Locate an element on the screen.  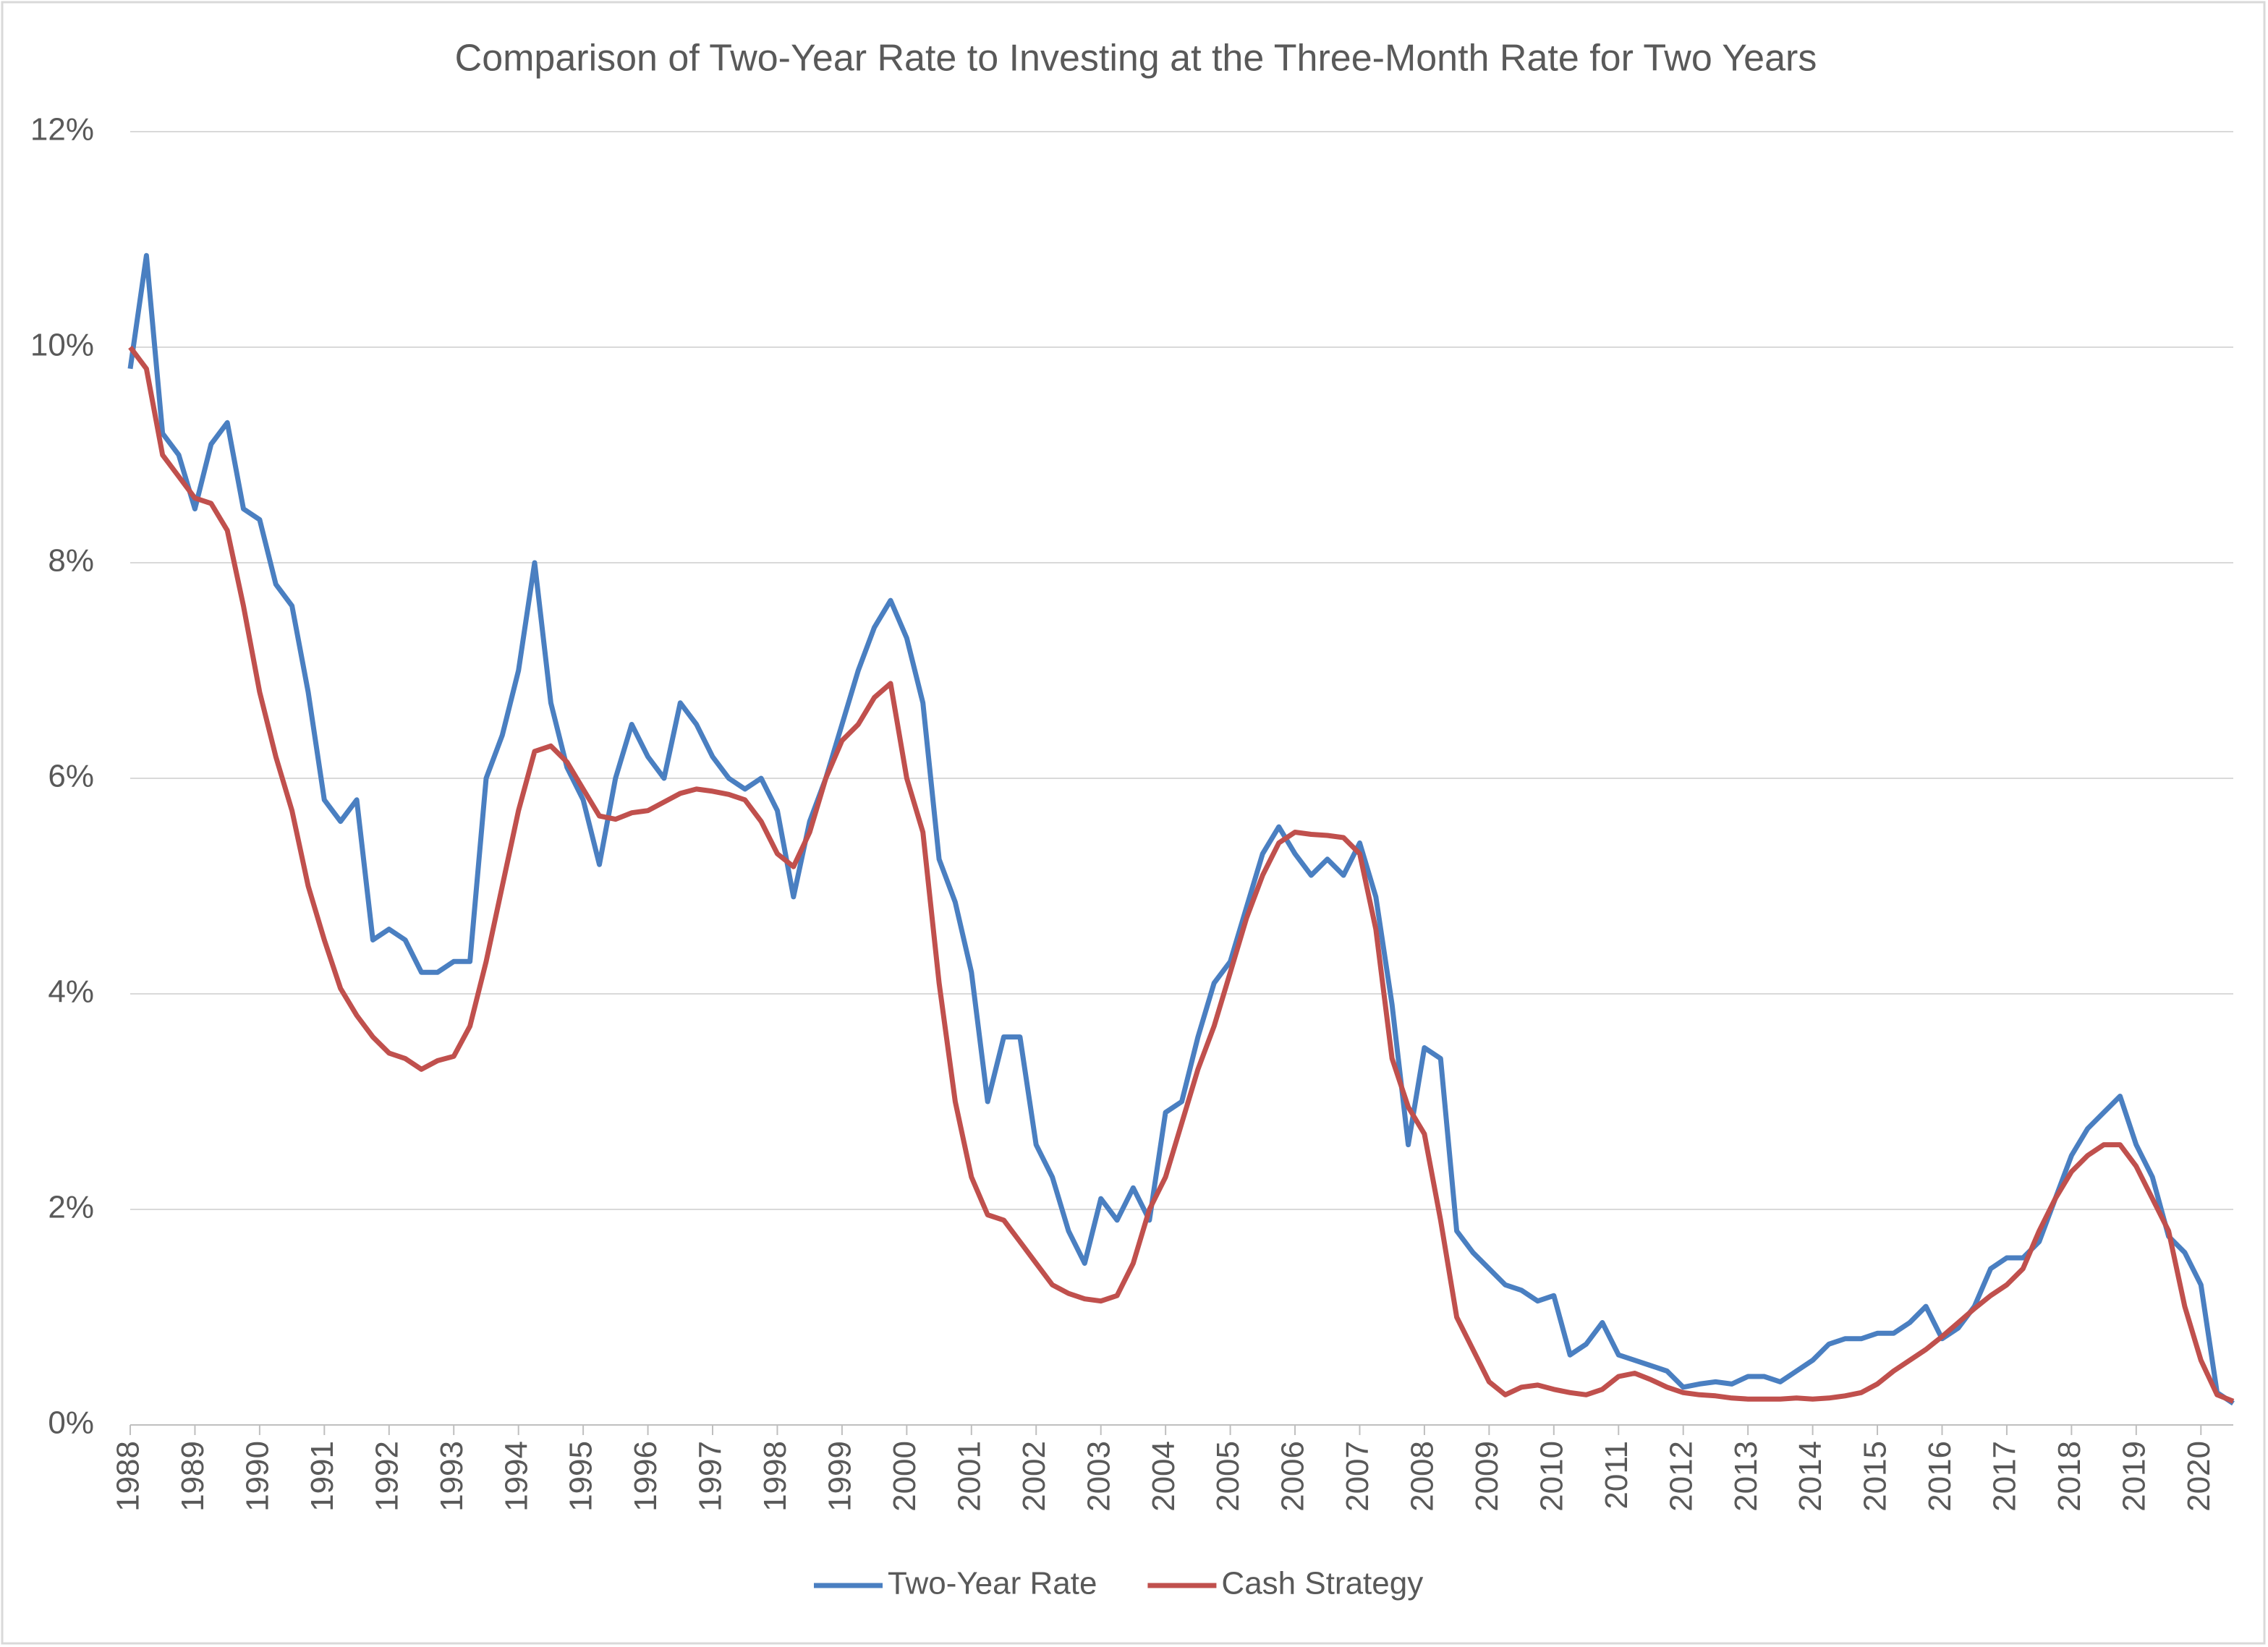
x-tick-label: 2002 is located at coordinates (1034, 1477).